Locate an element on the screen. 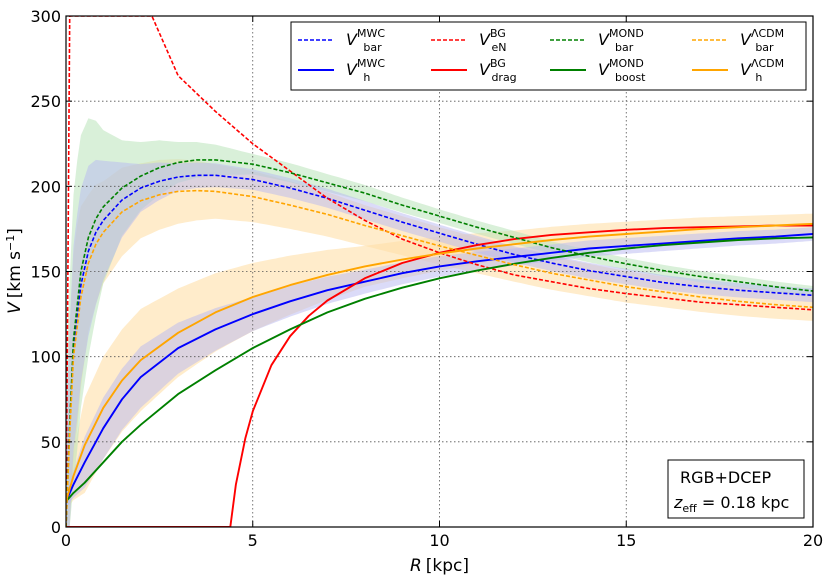 This screenshot has height=579, width=831. legend-entry-lcdm-bar: VΛCDM bar is located at coordinates (738, 40).